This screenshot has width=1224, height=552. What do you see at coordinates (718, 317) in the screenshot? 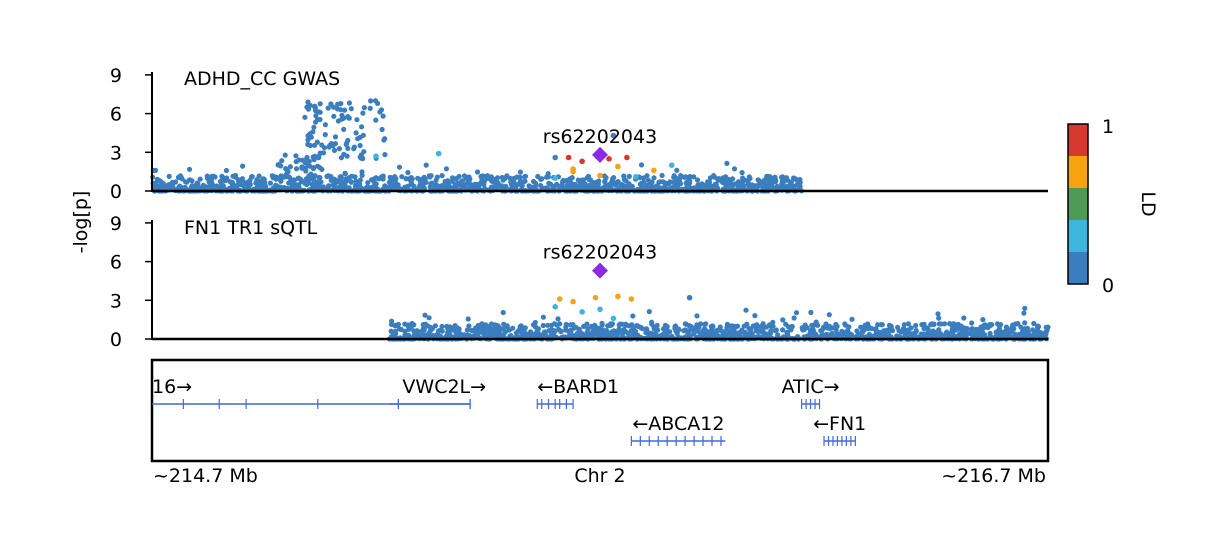
I see `sqtl-points` at bounding box center [718, 317].